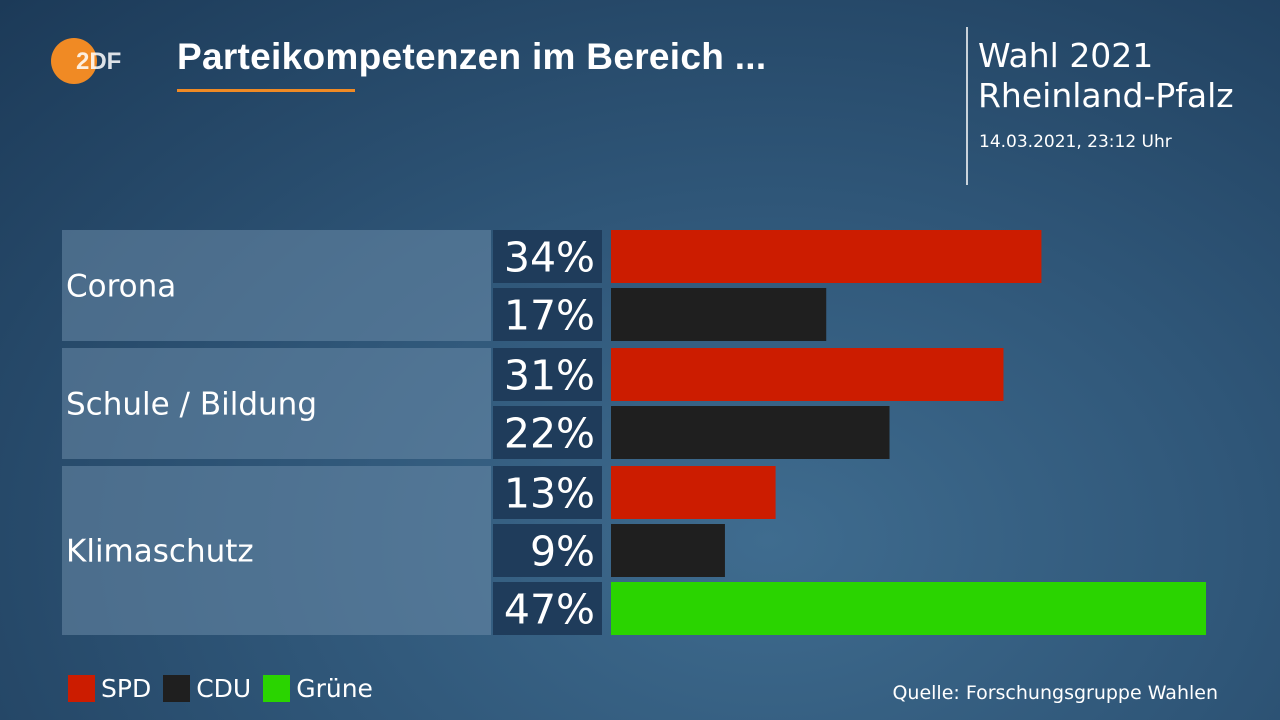 The image size is (1280, 720). I want to click on value-box-klimaschutz-gr-ne, so click(547, 608).